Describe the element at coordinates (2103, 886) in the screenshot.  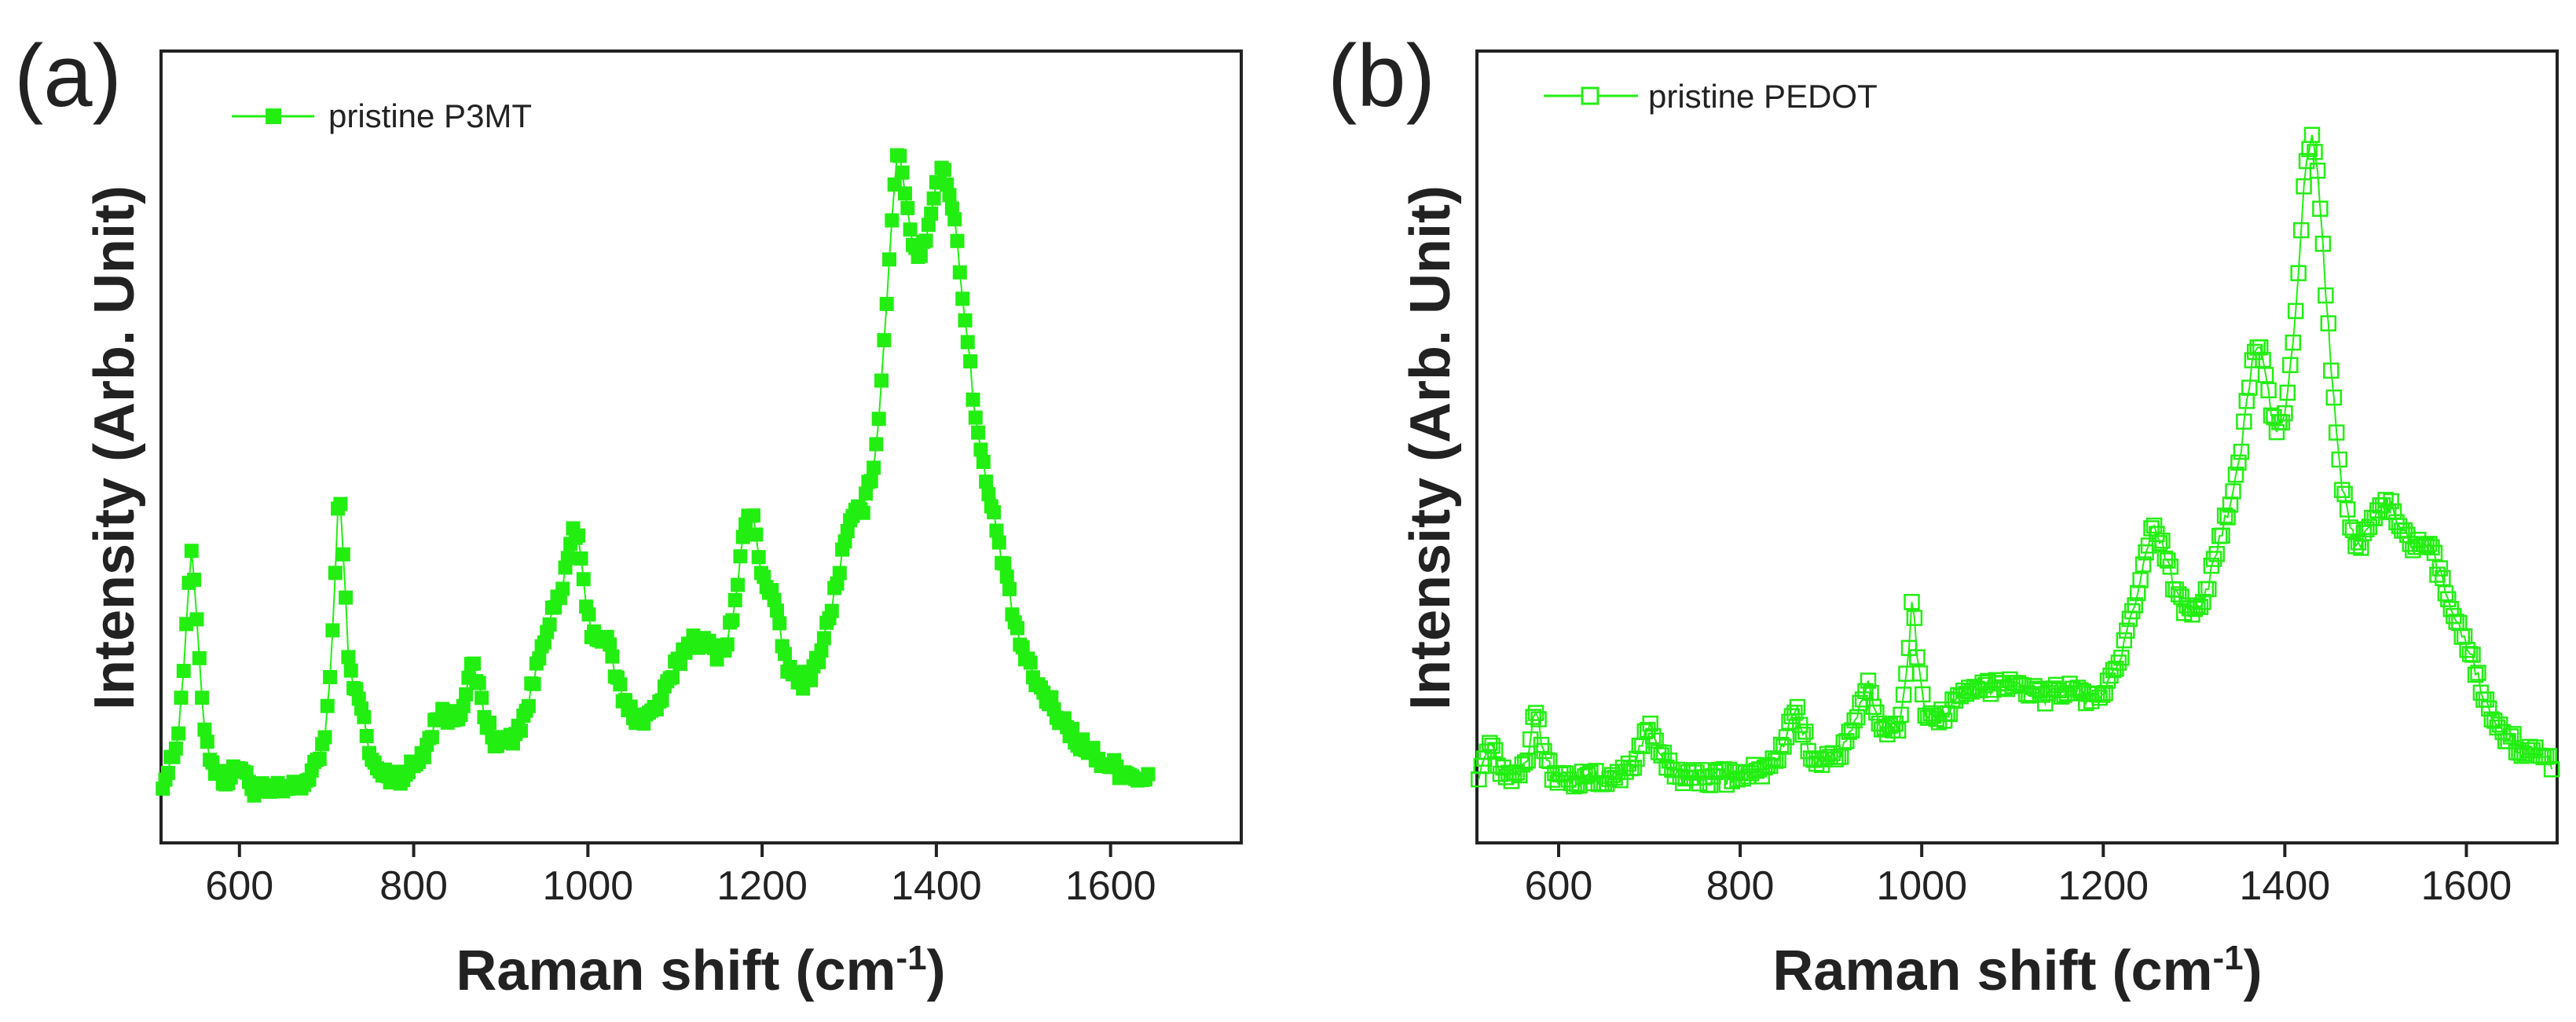
I see `x-tick-label: 1200` at that location.